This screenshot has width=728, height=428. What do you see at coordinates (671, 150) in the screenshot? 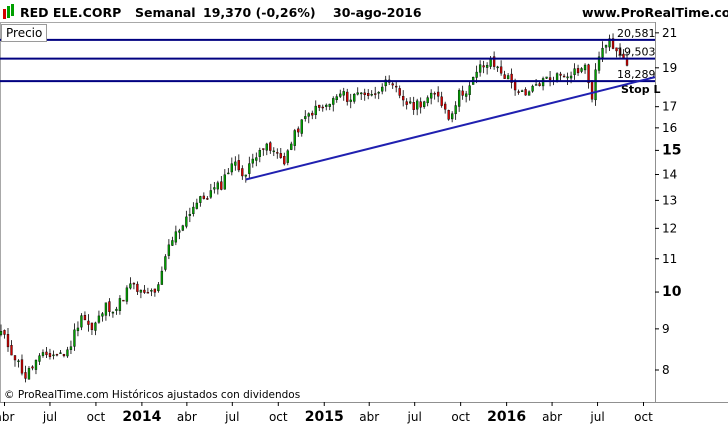
I see `y-tick-label: 15` at bounding box center [671, 150].